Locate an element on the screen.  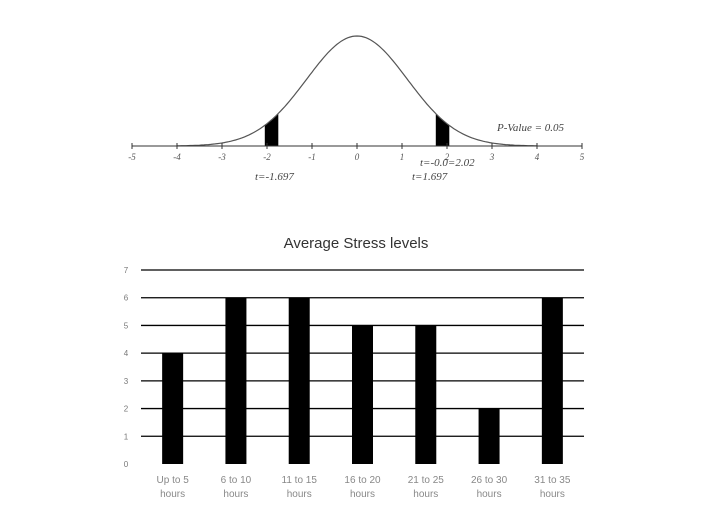
distribution-tick-label: 0 is located at coordinates (357, 157).